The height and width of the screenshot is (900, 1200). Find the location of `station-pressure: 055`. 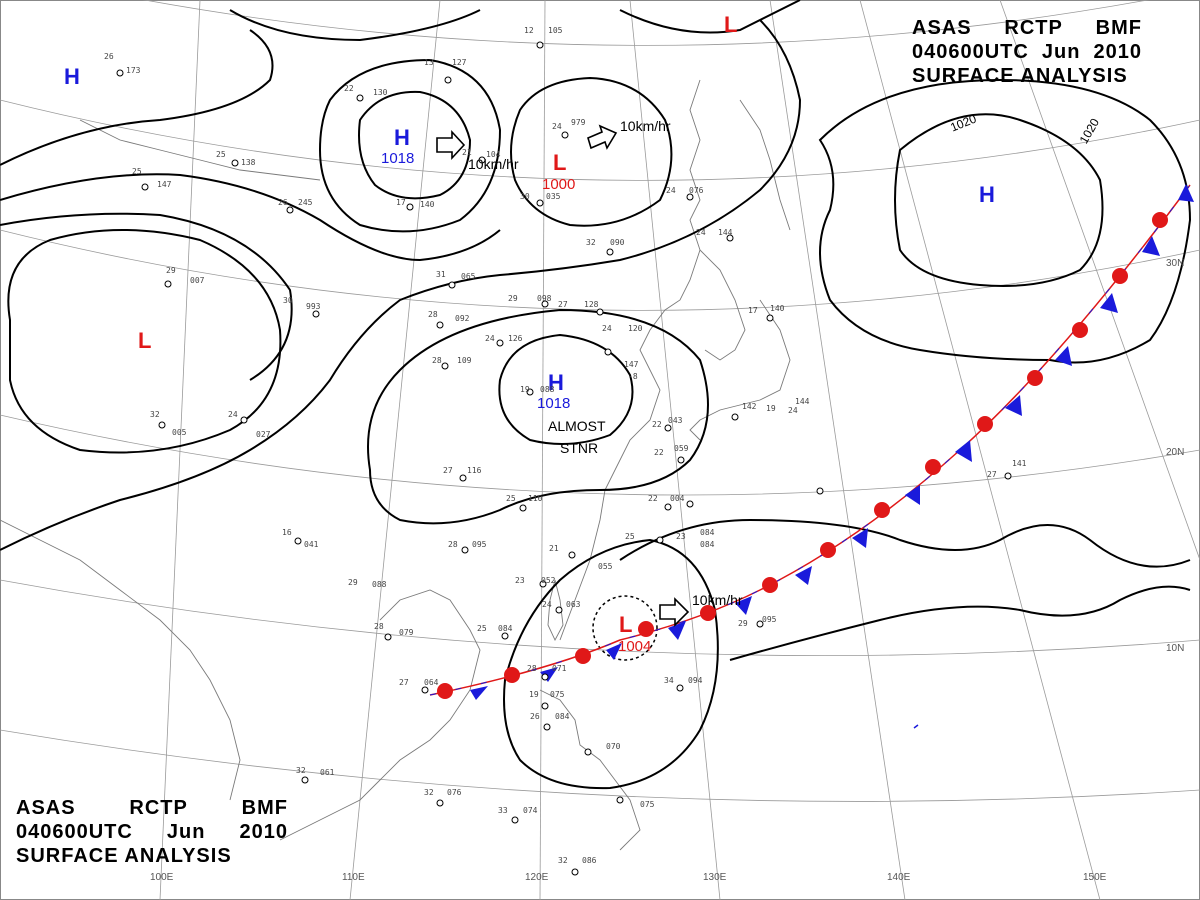

station-pressure: 055 is located at coordinates (605, 566).